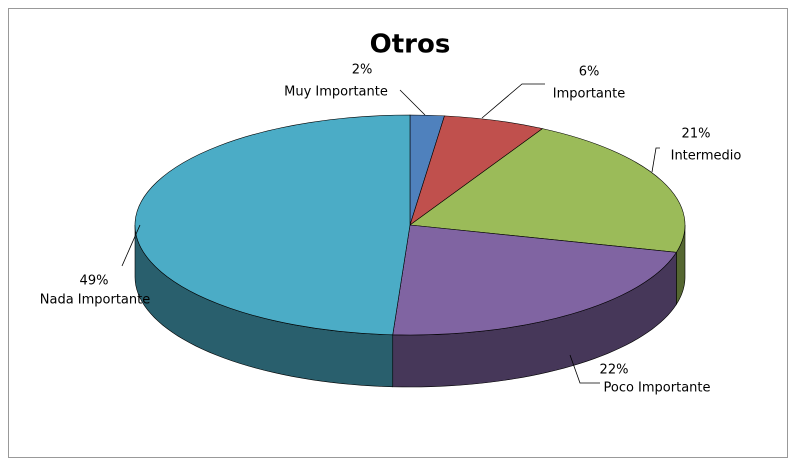 The height and width of the screenshot is (466, 796). Describe the element at coordinates (656, 388) in the screenshot. I see `category-label: Poco Importante` at that location.